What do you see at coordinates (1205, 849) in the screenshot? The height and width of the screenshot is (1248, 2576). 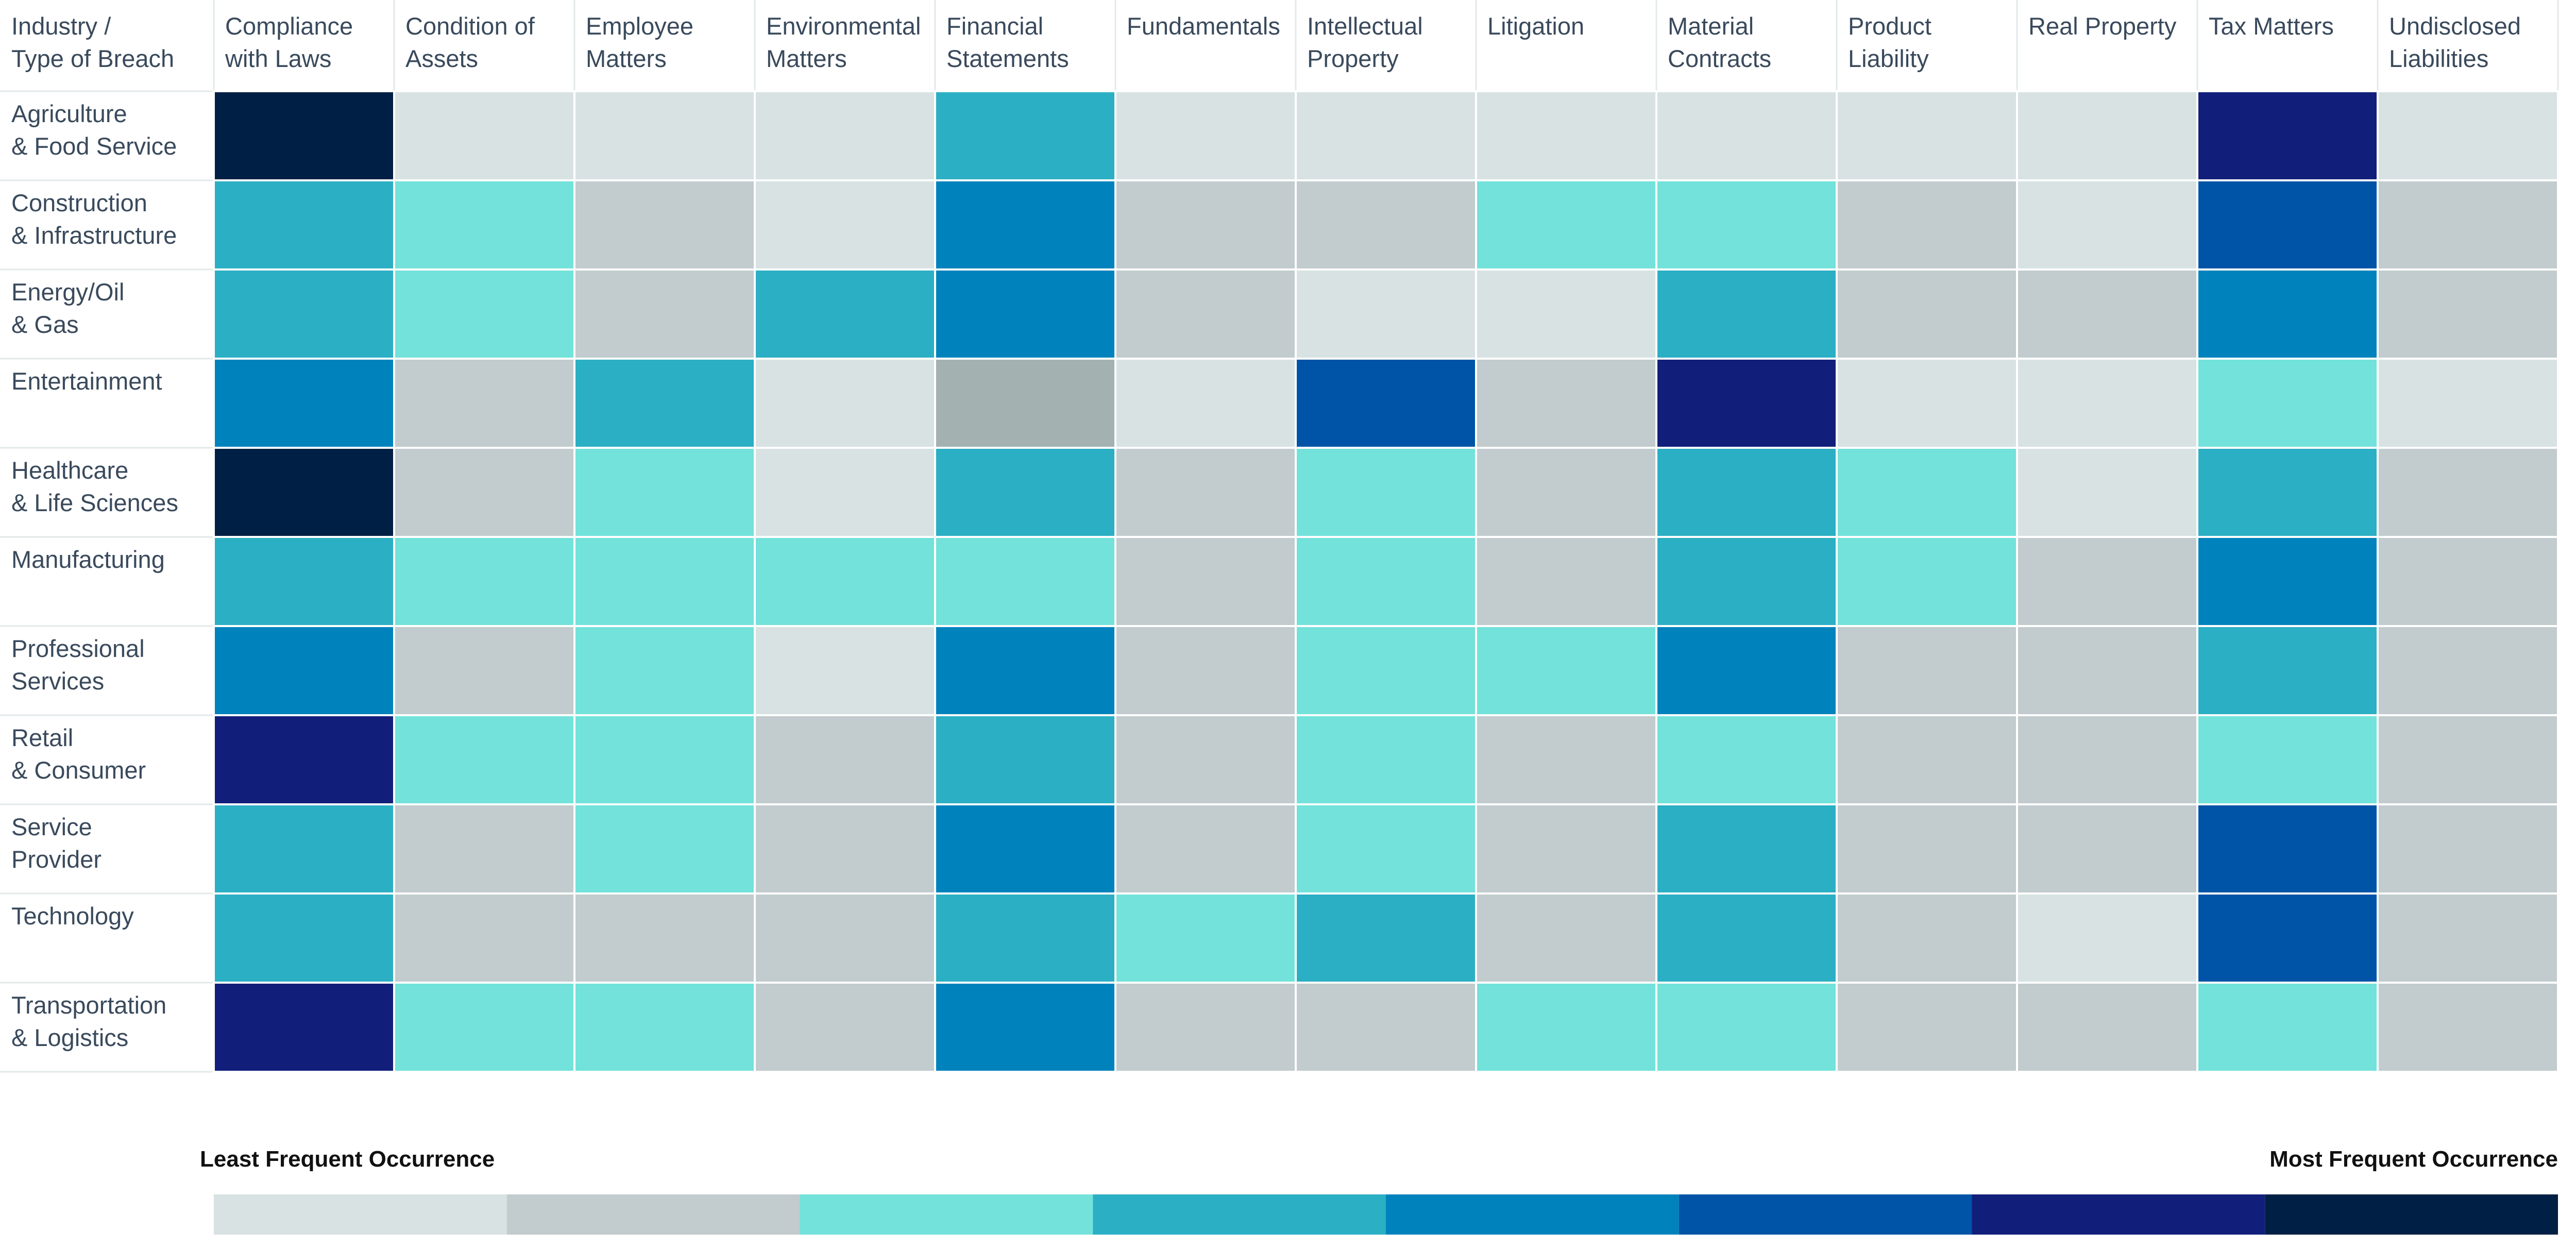 I see `heatmap-cell-service-provider-fundamentals` at bounding box center [1205, 849].